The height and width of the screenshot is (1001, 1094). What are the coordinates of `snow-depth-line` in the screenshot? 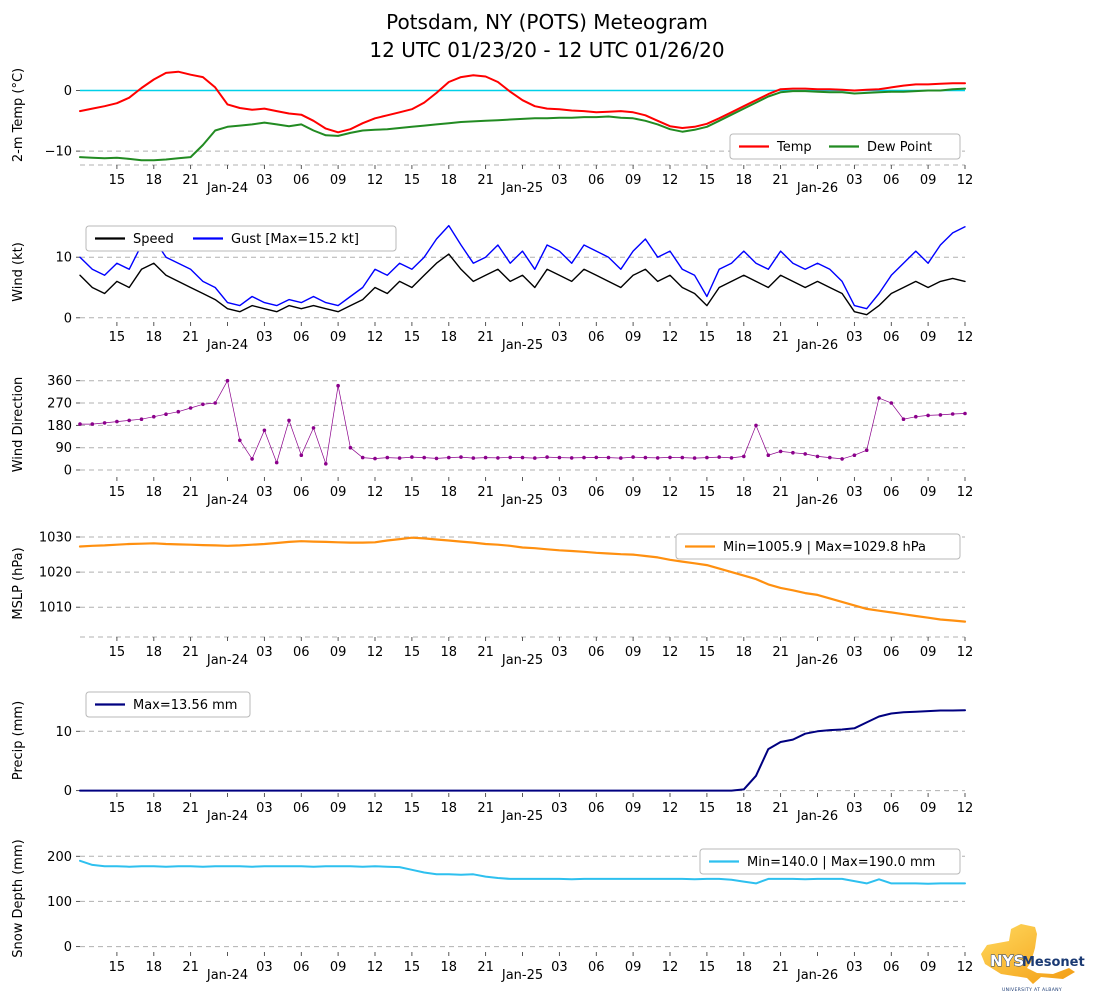 It's located at (522, 872).